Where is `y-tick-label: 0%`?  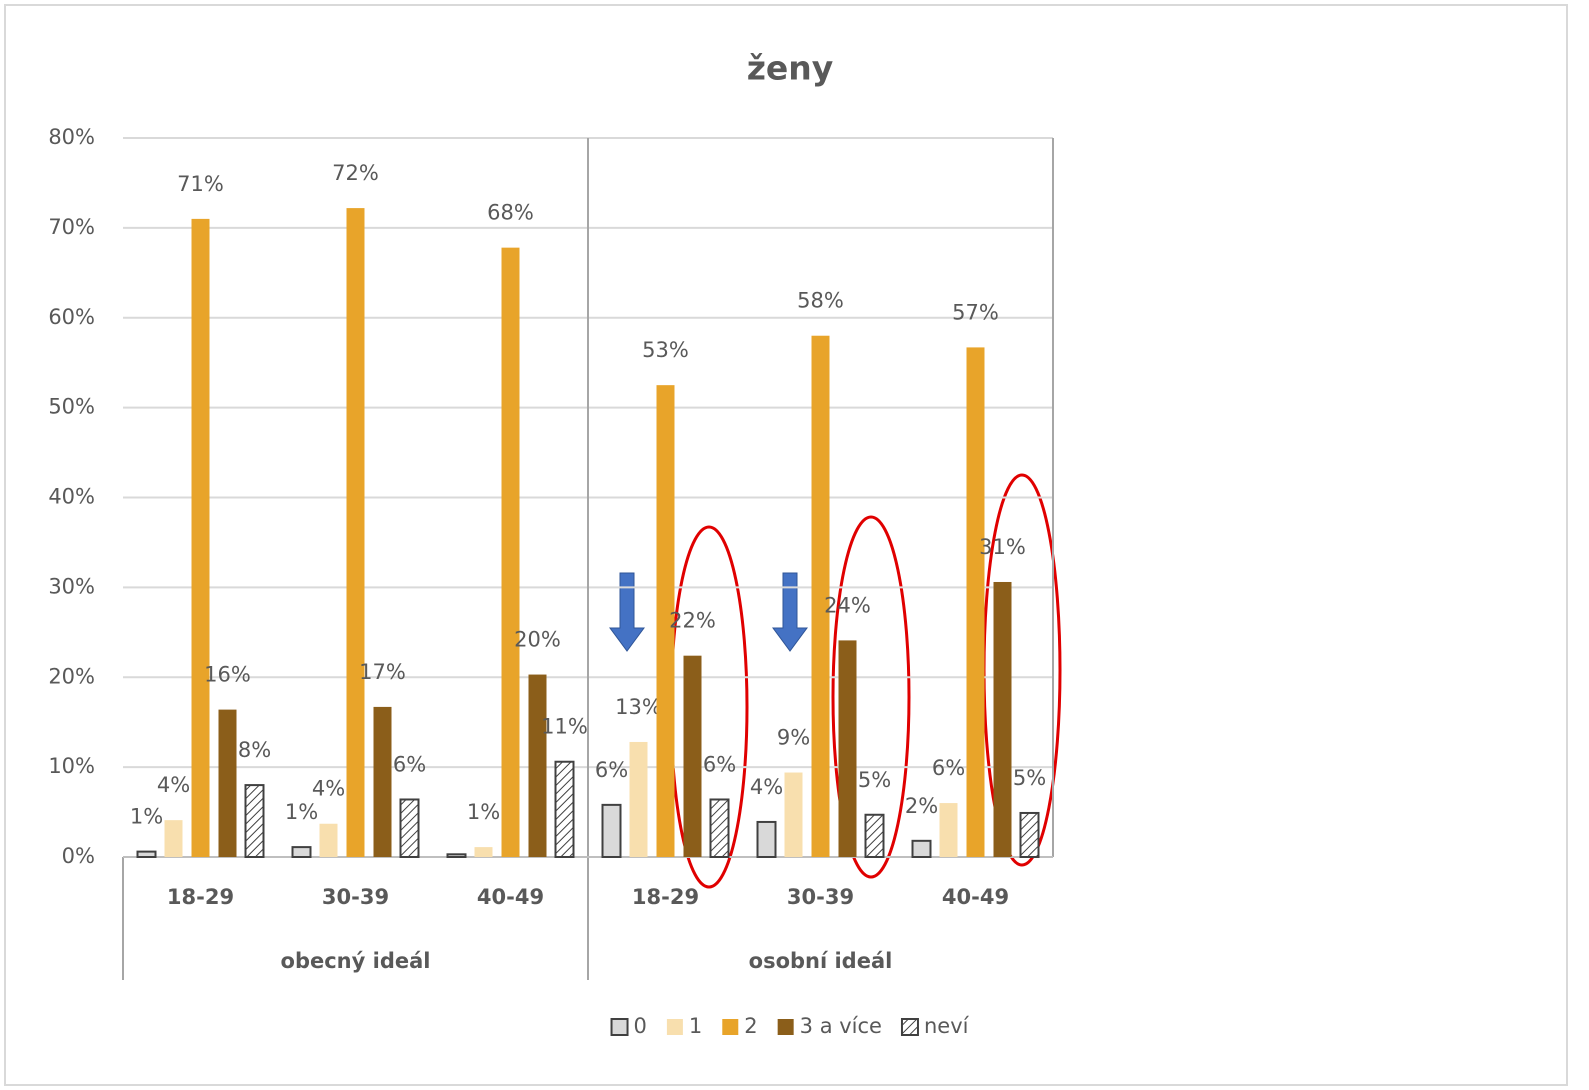
y-tick-label: 0% is located at coordinates (78, 856).